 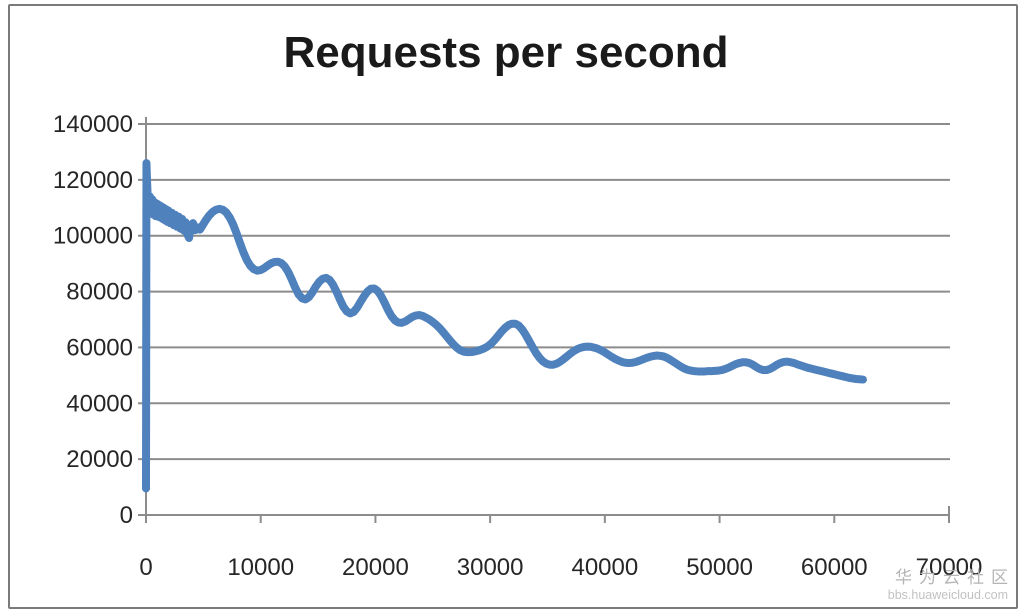 What do you see at coordinates (834, 567) in the screenshot?
I see `x-tick-label-60000: 60000` at bounding box center [834, 567].